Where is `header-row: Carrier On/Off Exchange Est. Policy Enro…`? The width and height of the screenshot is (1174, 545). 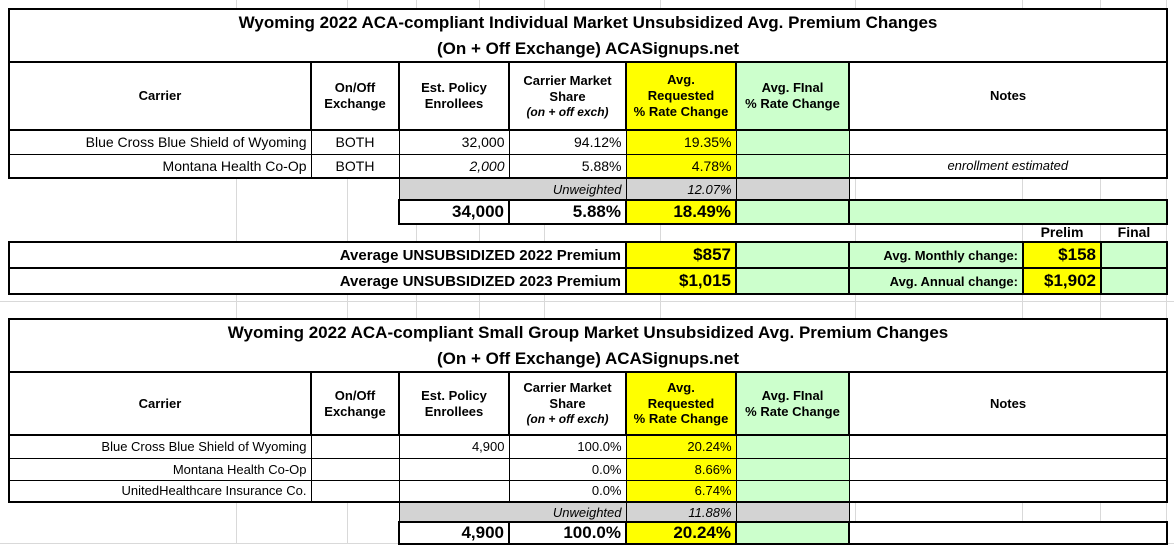 header-row: Carrier On/Off Exchange Est. Policy Enro… is located at coordinates (588, 96).